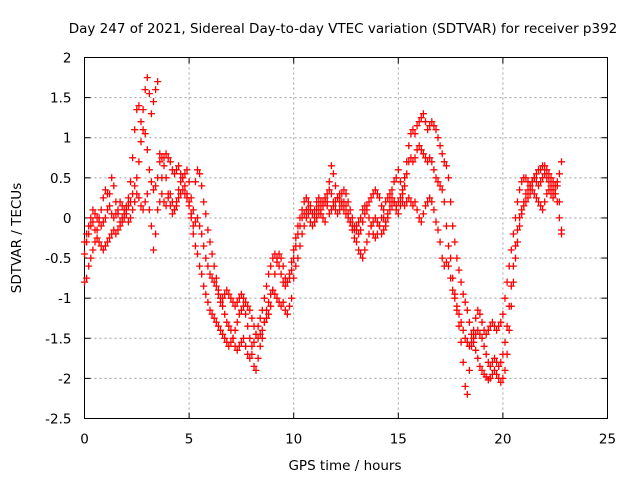 The width and height of the screenshot is (640, 480). I want to click on x-tick-label: 15, so click(398, 440).